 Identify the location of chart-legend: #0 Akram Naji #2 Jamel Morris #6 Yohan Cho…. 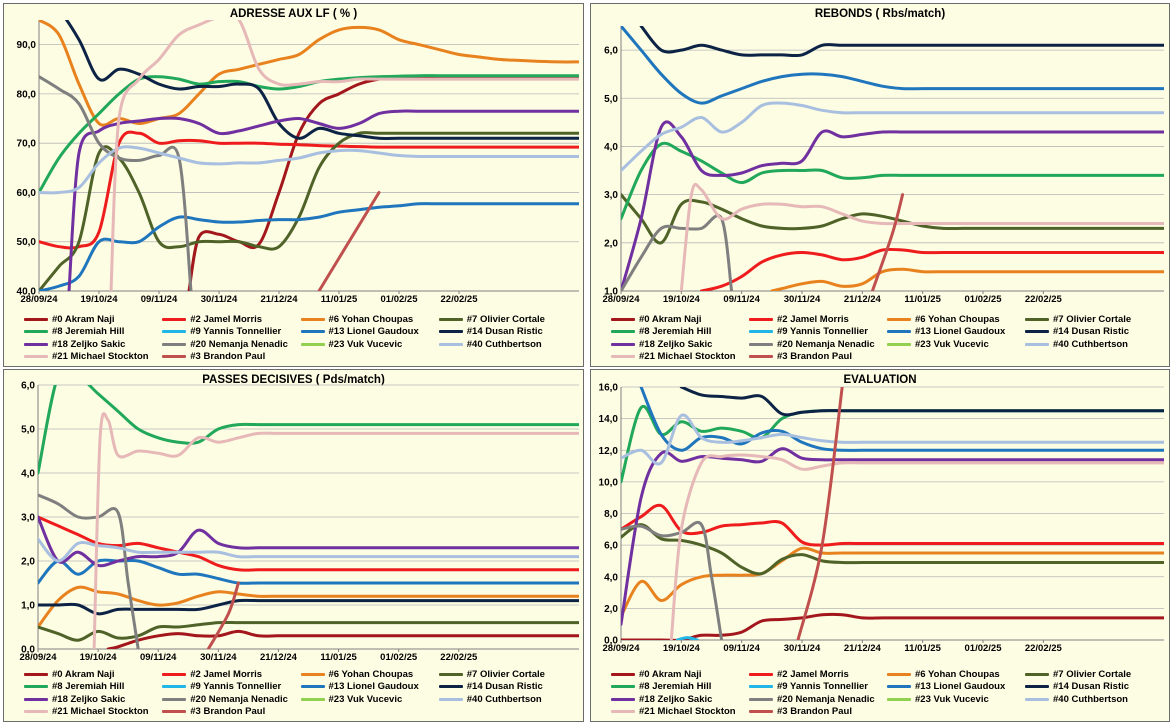
(298, 693).